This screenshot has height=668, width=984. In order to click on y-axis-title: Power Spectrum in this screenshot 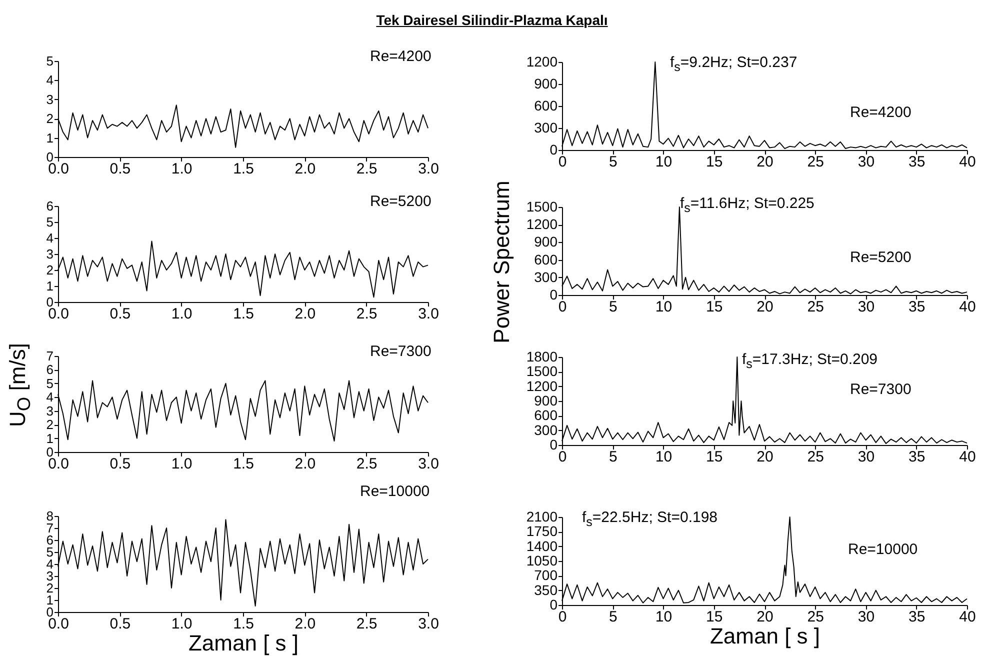, I will do `click(502, 262)`.